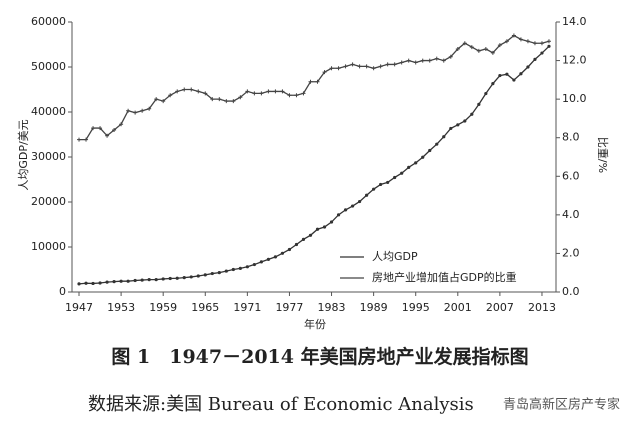  Describe the element at coordinates (561, 405) in the screenshot. I see `watermark: 青岛高新区房产专家` at that location.